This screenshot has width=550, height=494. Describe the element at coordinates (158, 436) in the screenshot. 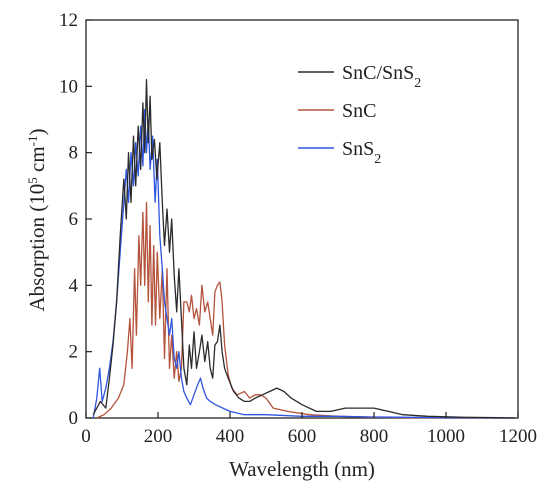

I see `x-tick-label: 200` at that location.